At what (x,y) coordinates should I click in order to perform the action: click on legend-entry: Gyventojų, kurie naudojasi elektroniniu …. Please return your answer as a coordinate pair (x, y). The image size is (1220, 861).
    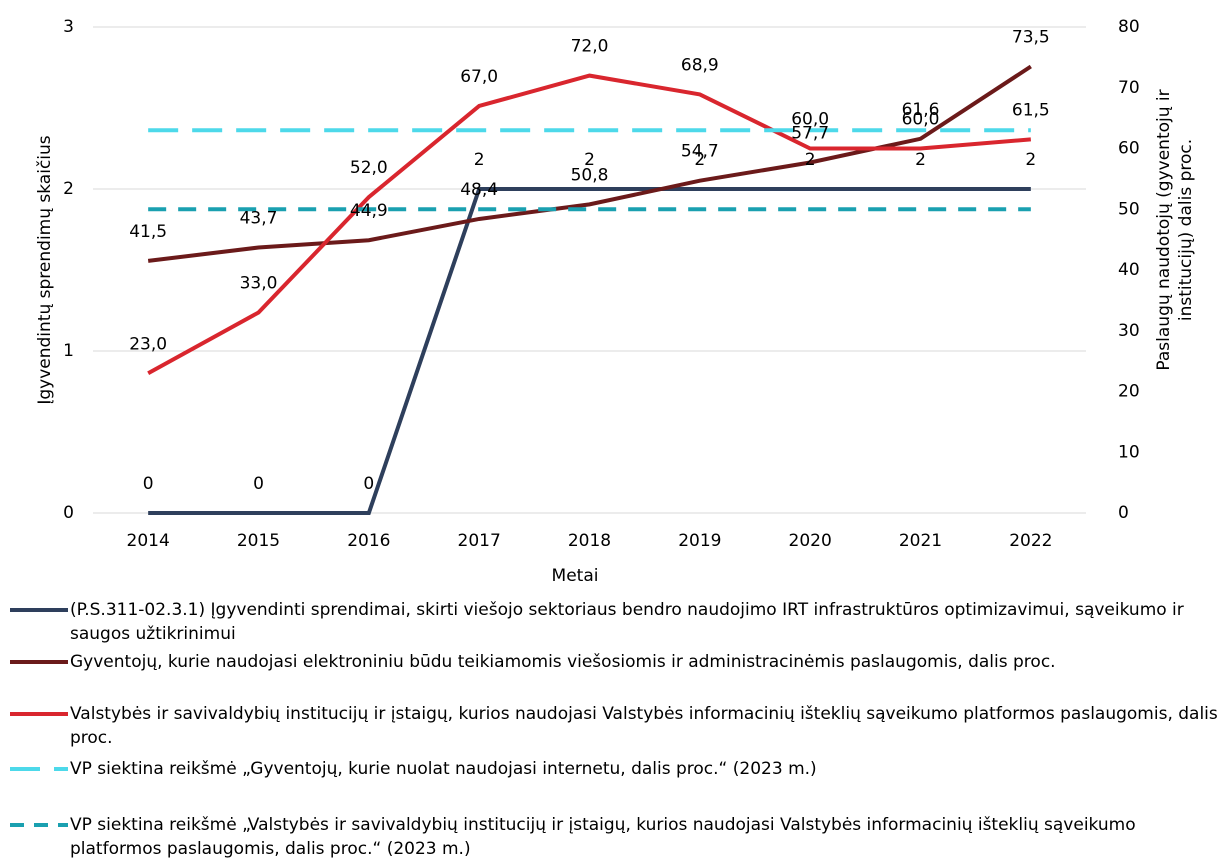
    Looking at the image, I should click on (563, 662).